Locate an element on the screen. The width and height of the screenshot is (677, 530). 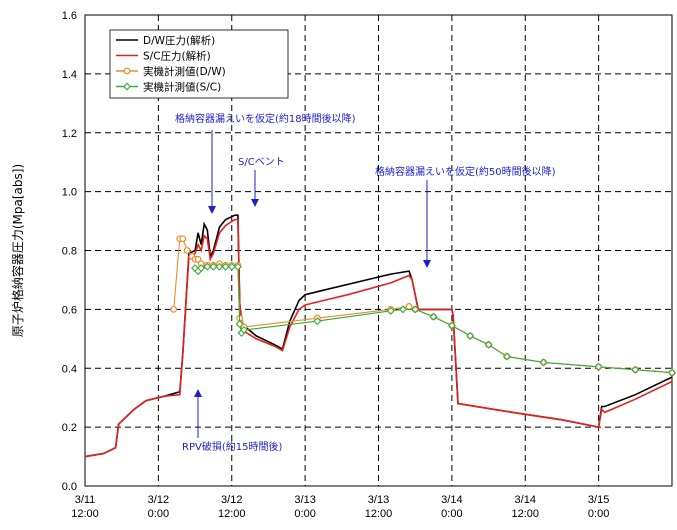
annotation-0: 格納容器漏えいを仮定(約18時間後以降) is located at coordinates (265, 163).